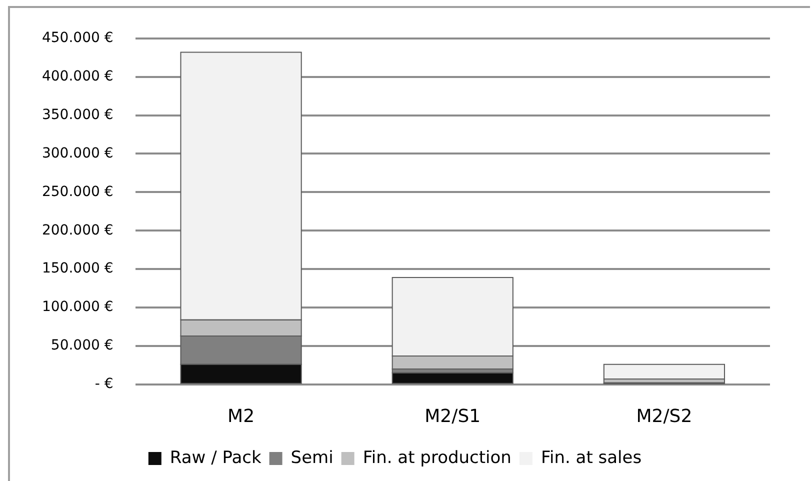 This screenshot has width=812, height=481. Describe the element at coordinates (78, 230) in the screenshot. I see `y-tick-label: 200.000 €` at that location.